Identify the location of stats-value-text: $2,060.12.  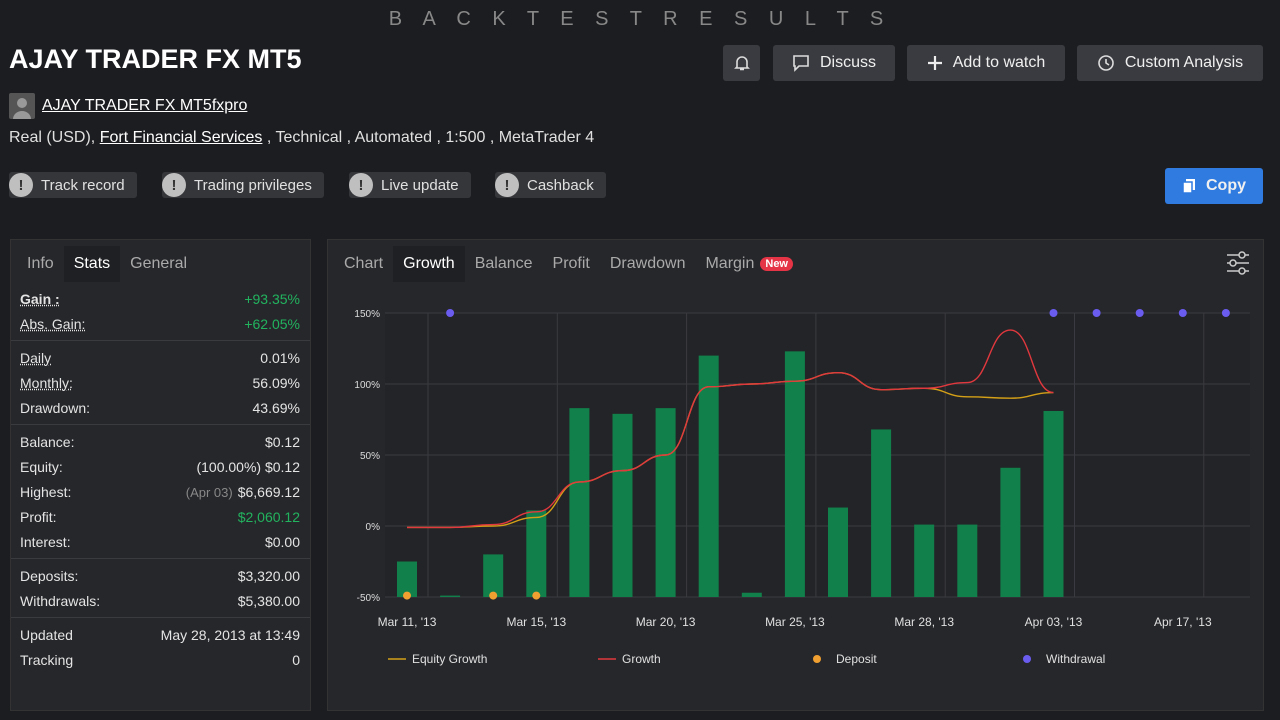
(269, 517).